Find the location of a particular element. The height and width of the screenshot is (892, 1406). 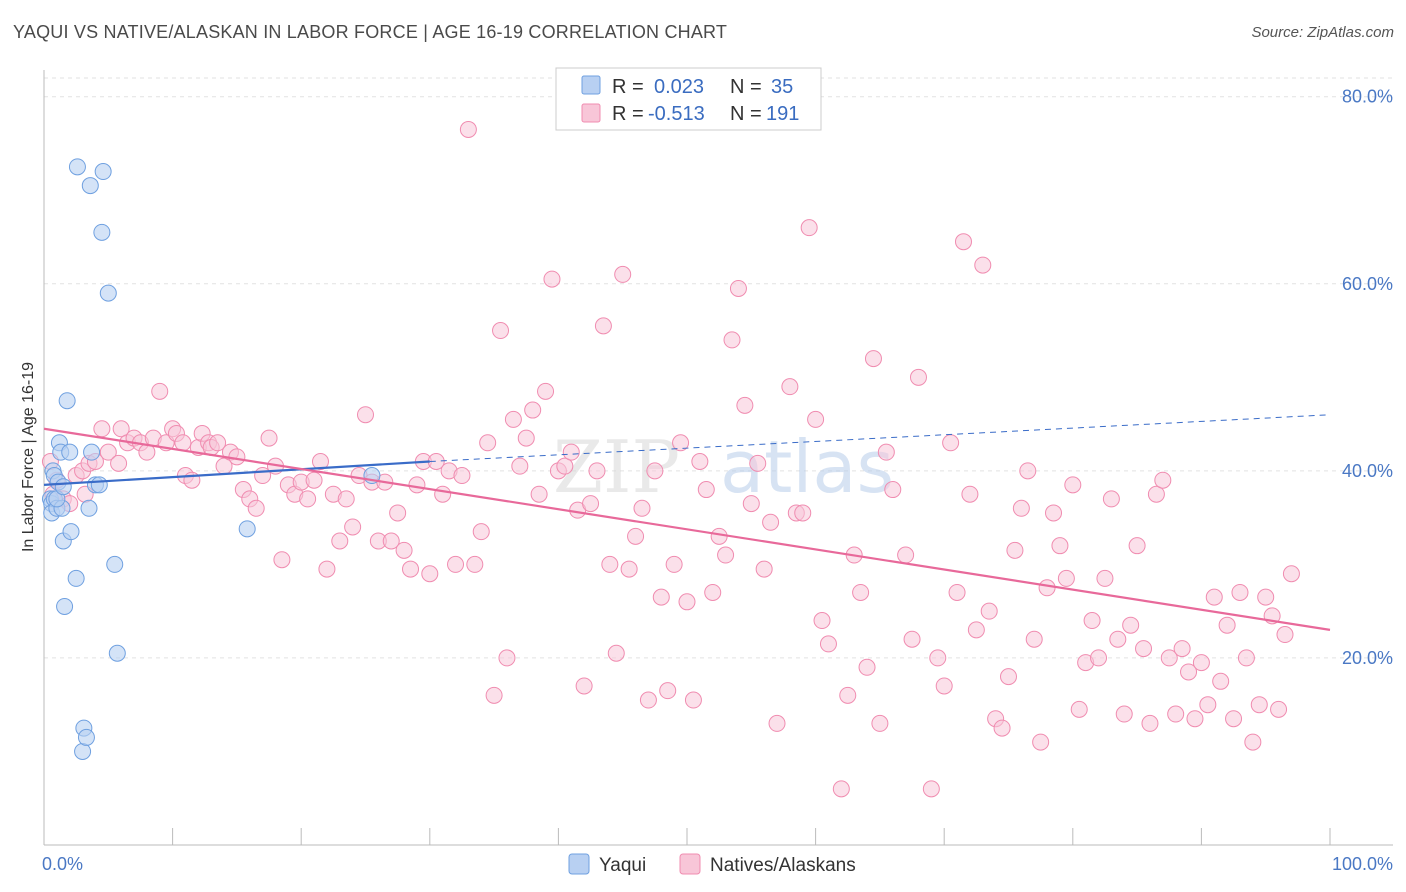

chart-source: Source: ZipAtlas.com is located at coordinates (1322, 32).